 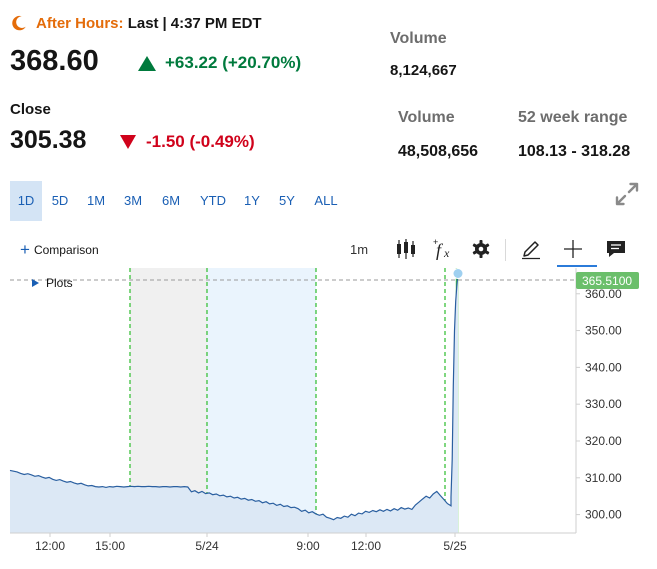 What do you see at coordinates (438, 151) in the screenshot?
I see `volume-value: 48,508,656` at bounding box center [438, 151].